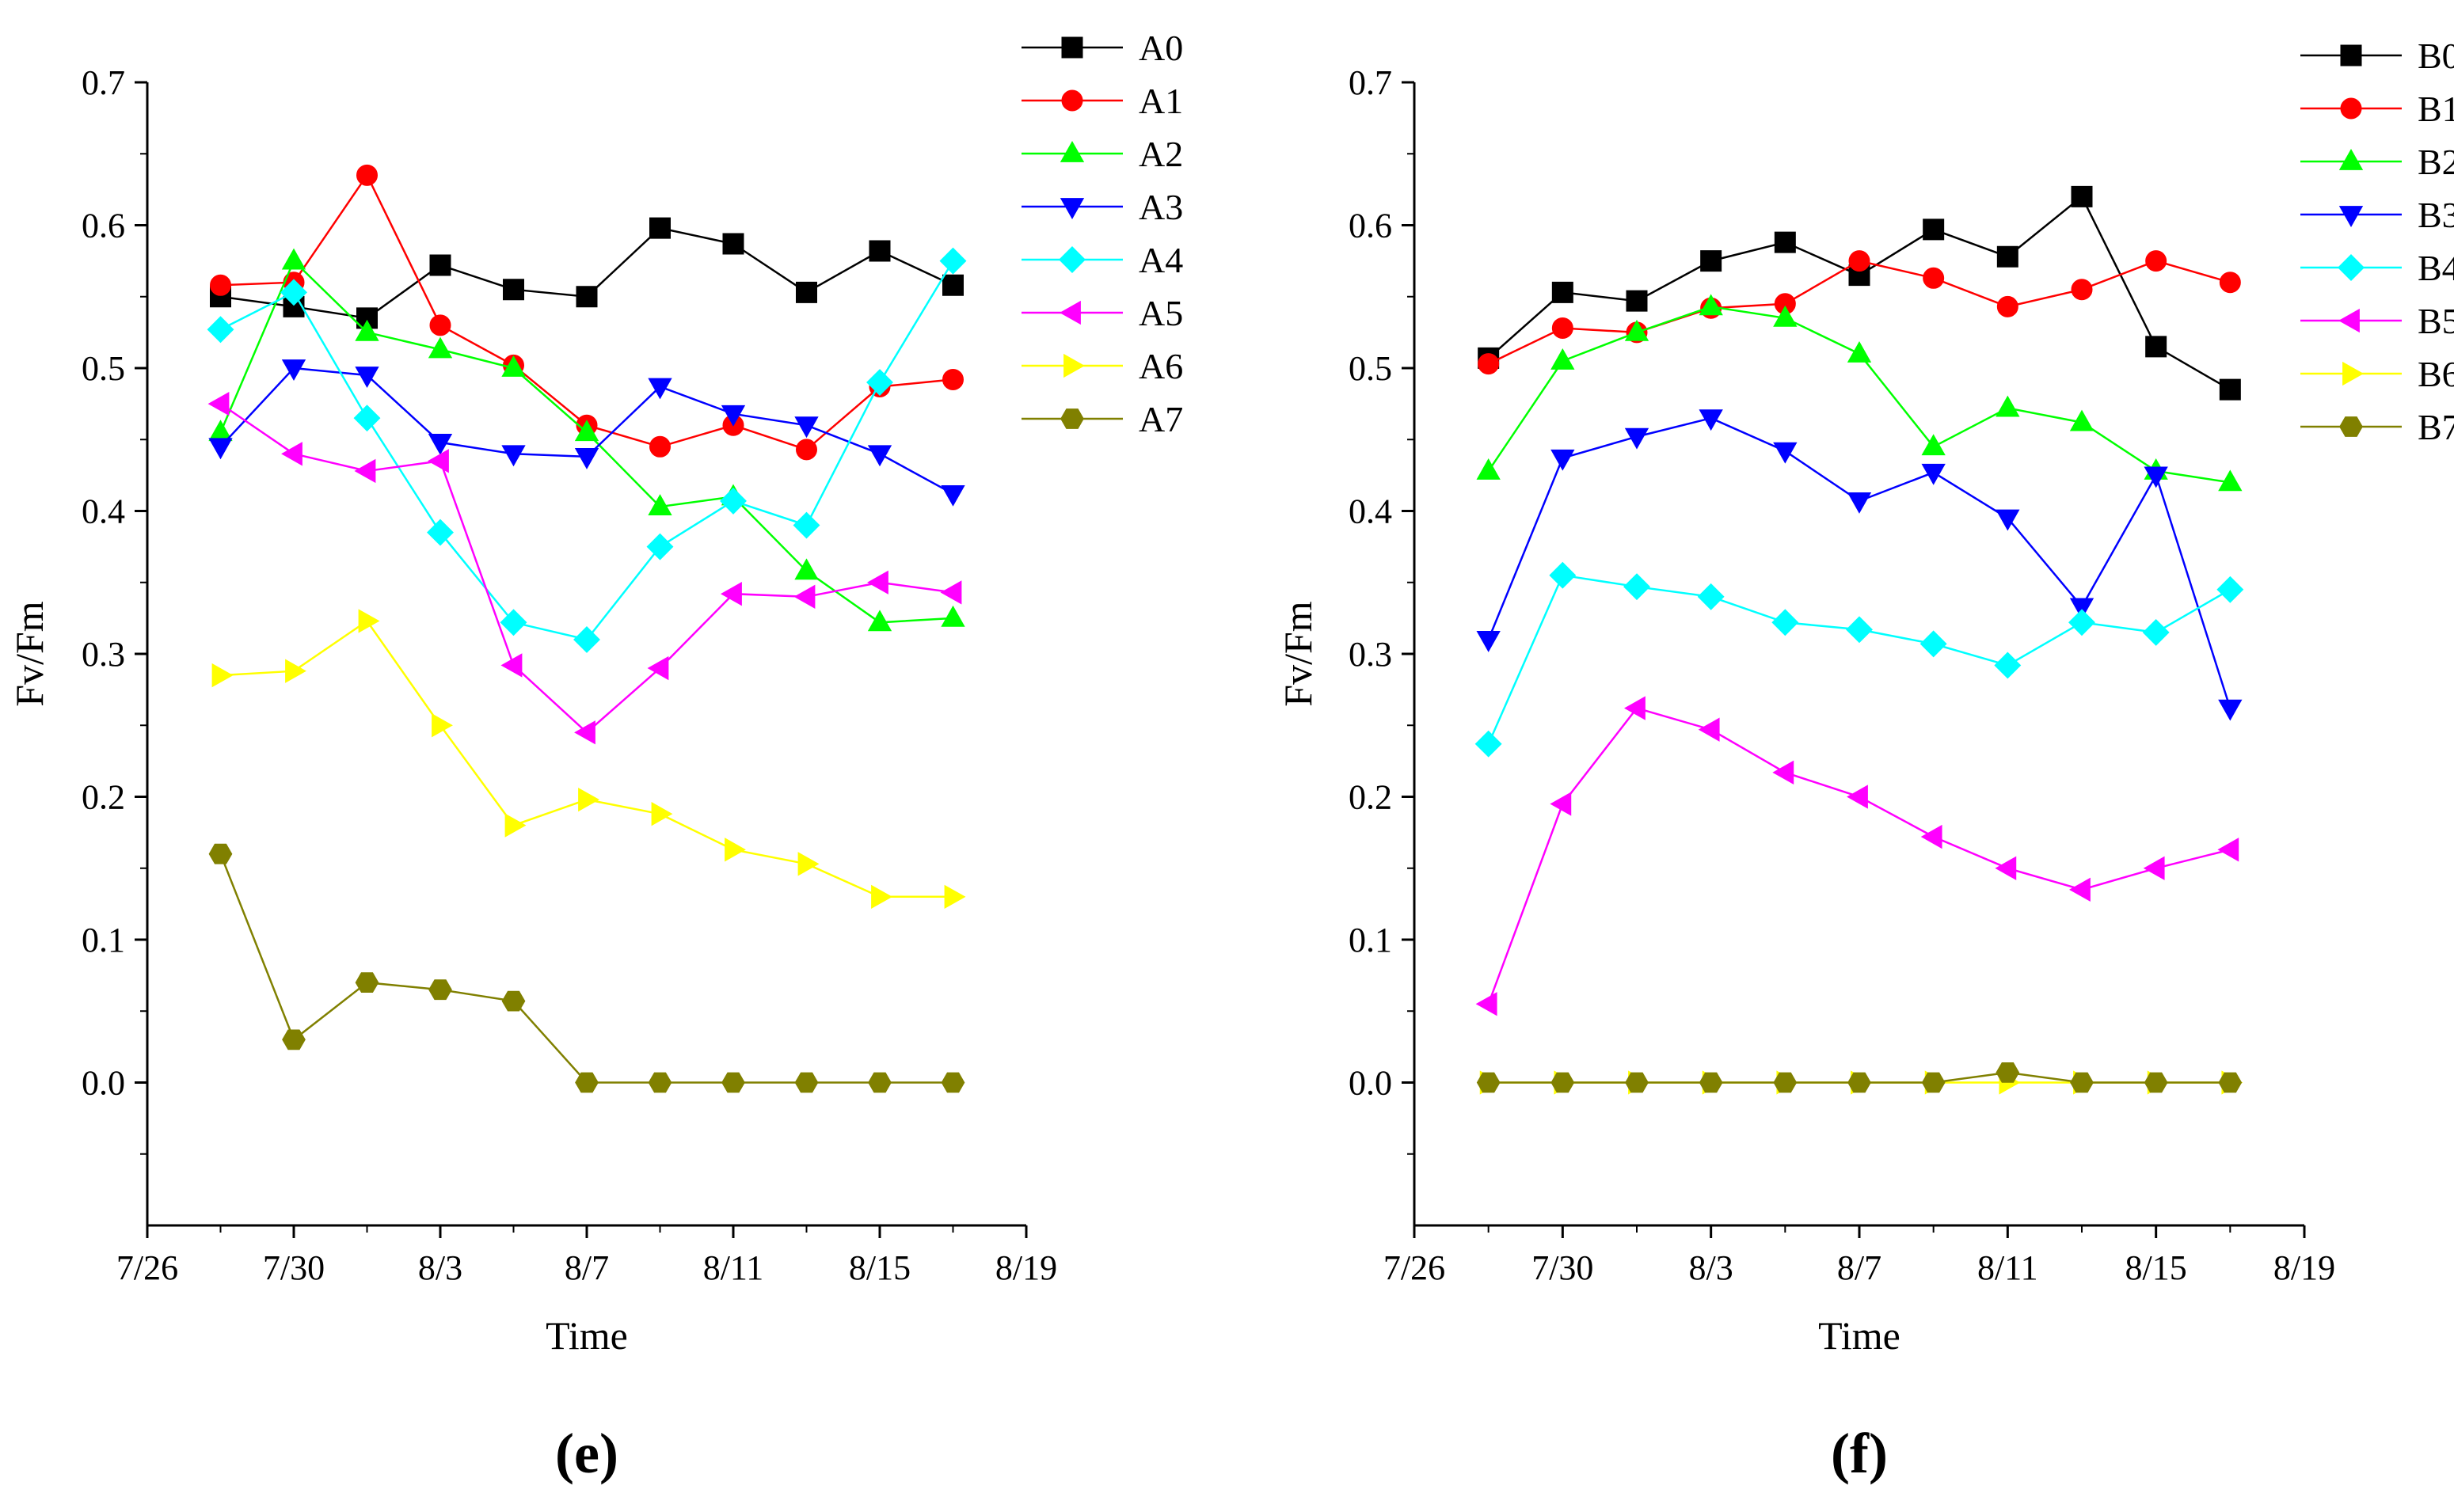  Describe the element at coordinates (2377, 162) in the screenshot. I see `legend-item-B2: B2` at that location.